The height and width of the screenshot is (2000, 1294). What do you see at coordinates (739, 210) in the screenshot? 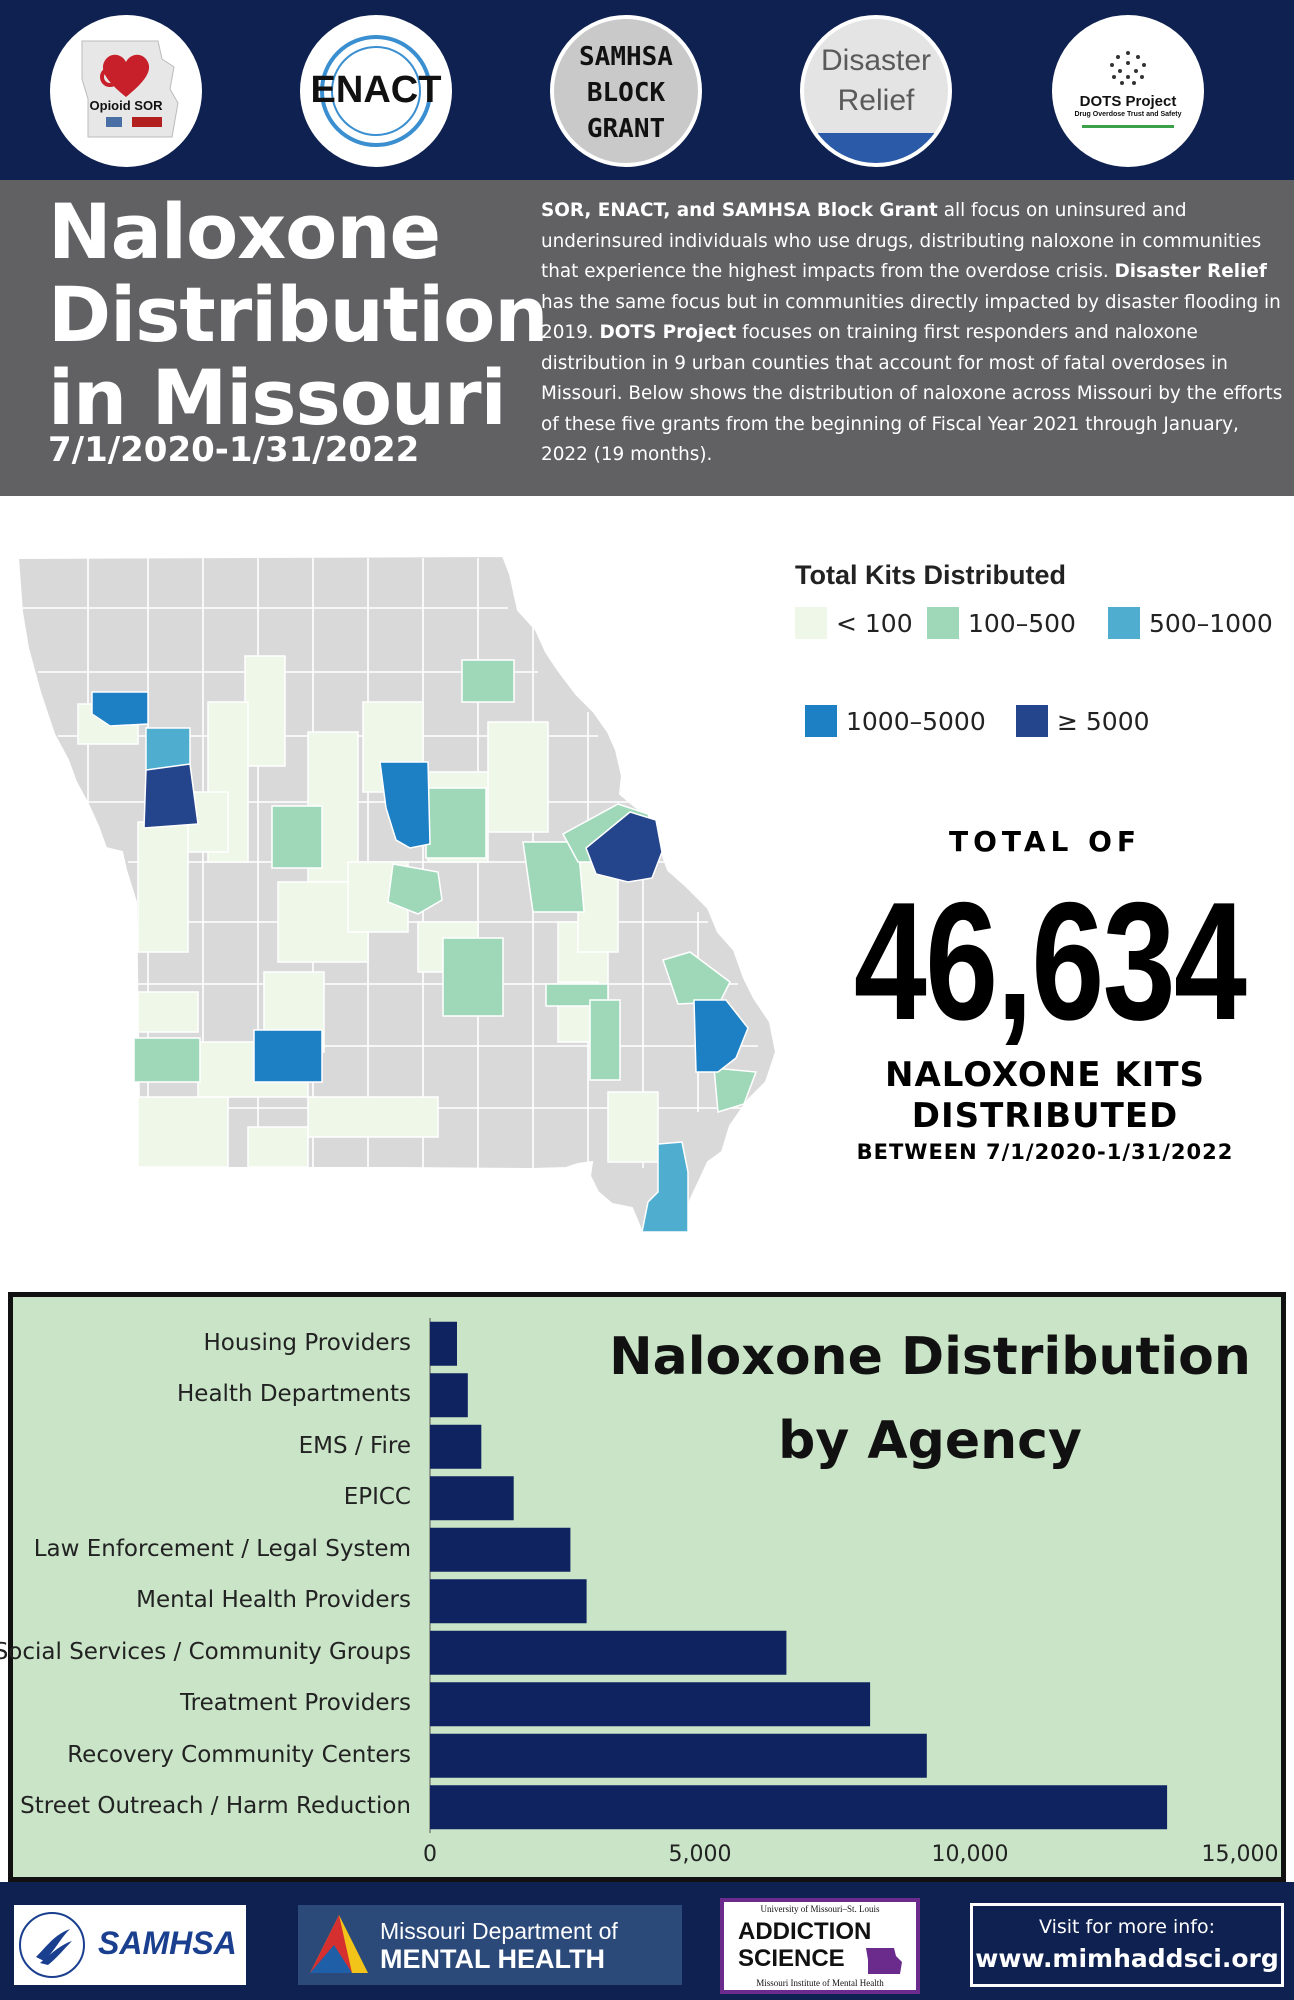
I see `intro-bold-1: SOR, ENACT, and SAMHSA Block Grant` at bounding box center [739, 210].